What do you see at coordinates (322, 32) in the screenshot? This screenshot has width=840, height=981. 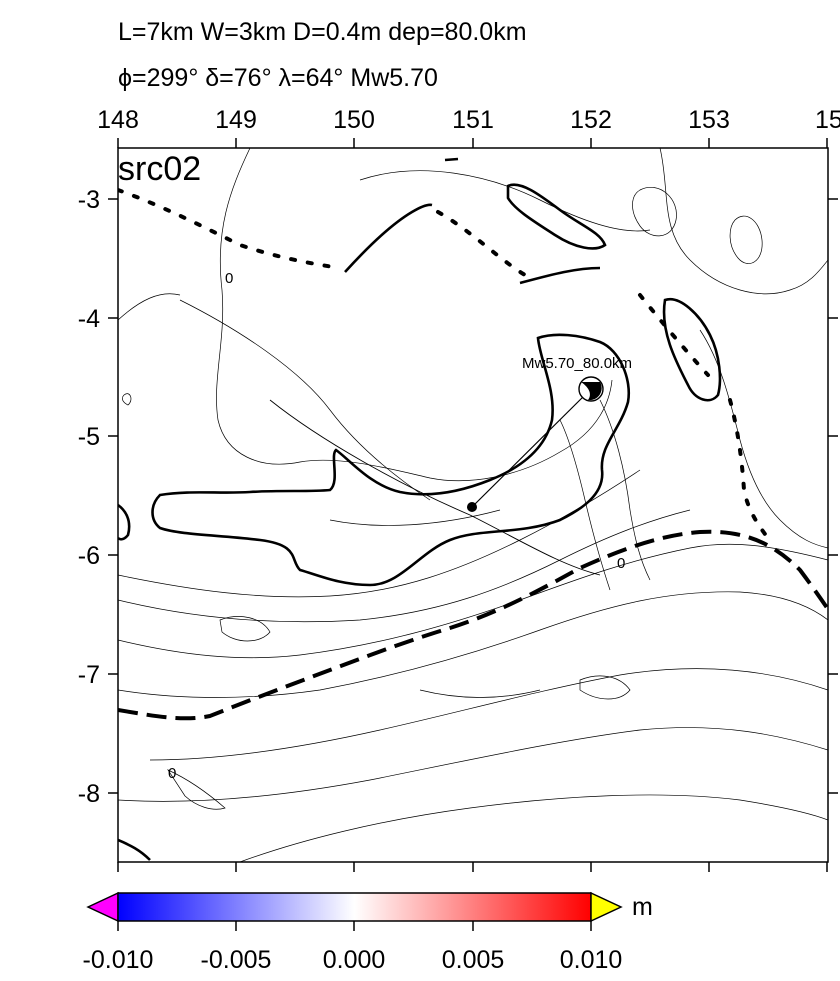 I see `map-title-fault-parameters: L=7km W=3km D=0.4m dep=80.0km` at bounding box center [322, 32].